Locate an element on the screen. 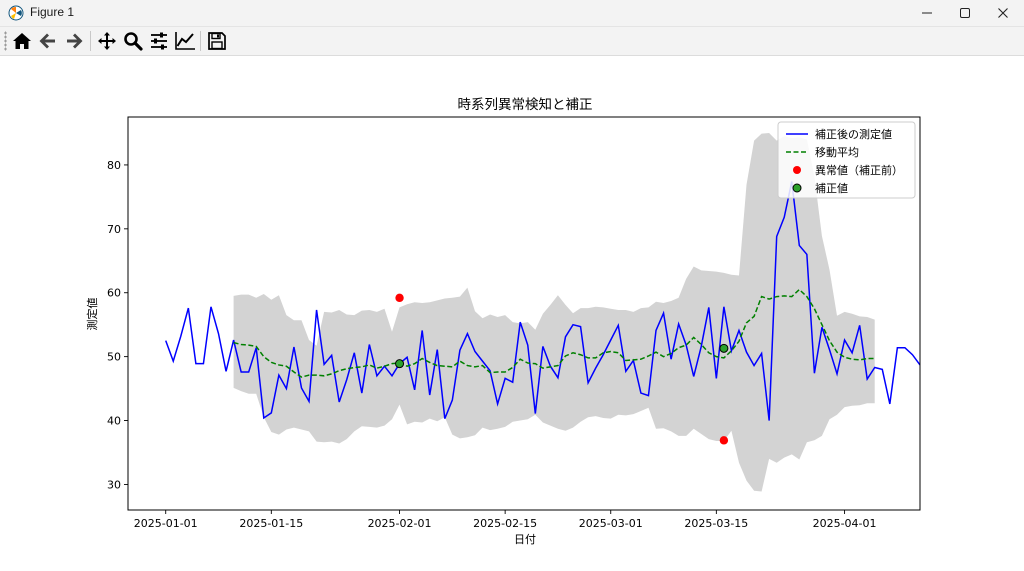  home-button is located at coordinates (22, 41).